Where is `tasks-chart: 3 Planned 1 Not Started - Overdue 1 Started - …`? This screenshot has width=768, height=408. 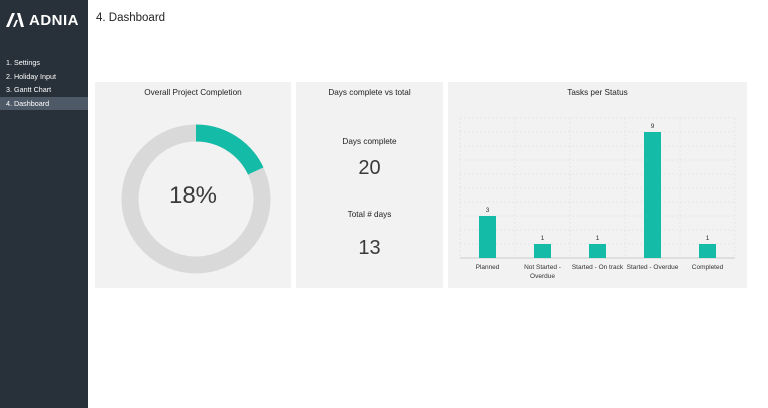 tasks-chart: 3 Planned 1 Not Started - Overdue 1 Started - … is located at coordinates (597, 198).